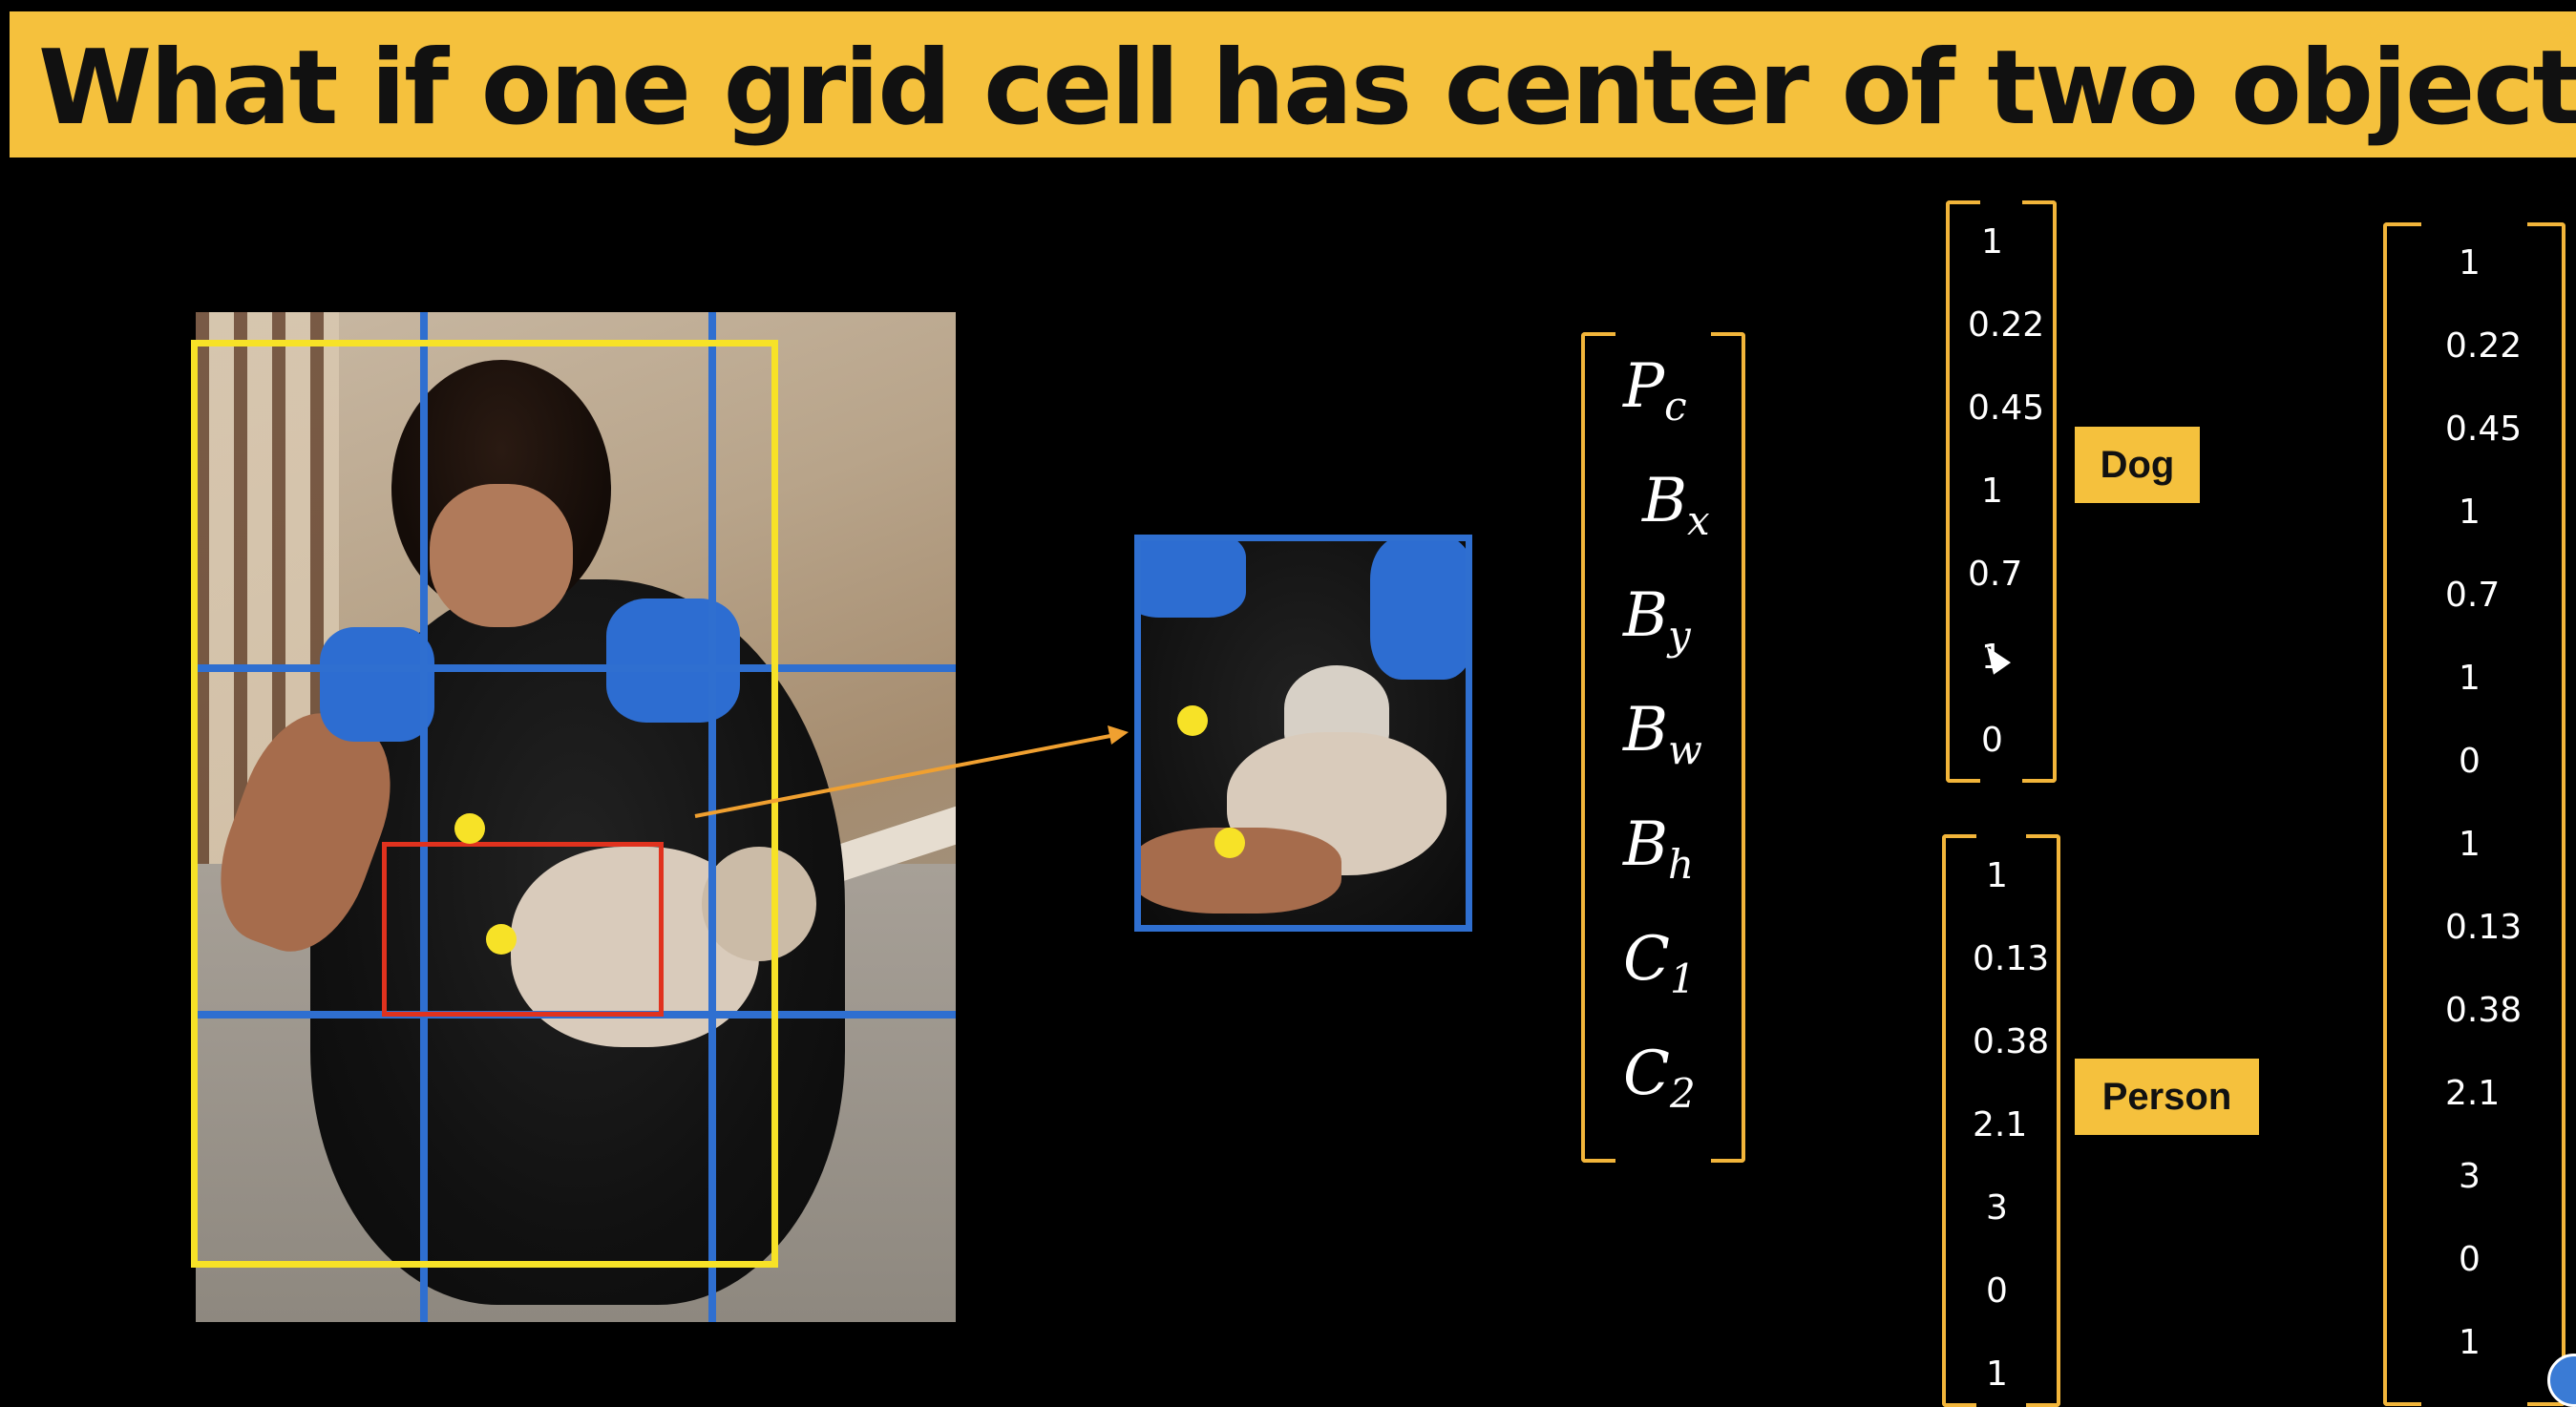  Describe the element at coordinates (2484, 346) in the screenshot. I see `combined-vector-value: 0.22` at that location.